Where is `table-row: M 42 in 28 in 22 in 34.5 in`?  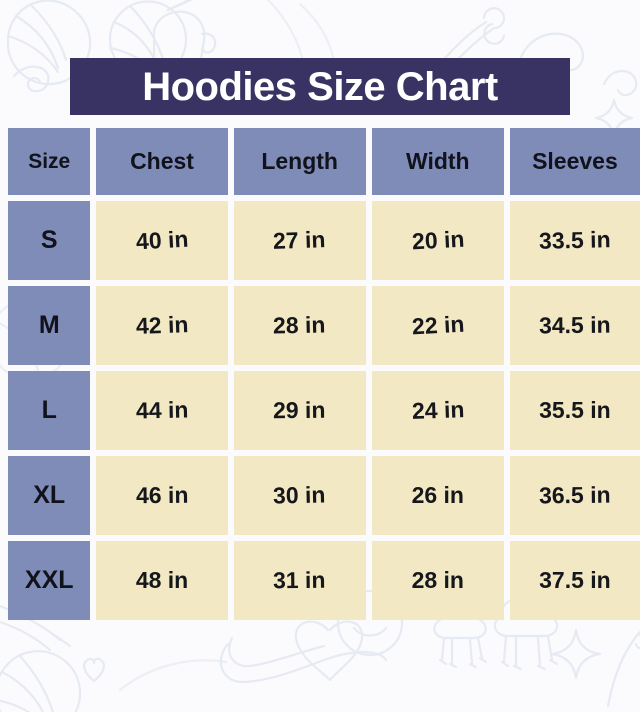 table-row: M 42 in 28 in 22 in 34.5 in is located at coordinates (320, 325).